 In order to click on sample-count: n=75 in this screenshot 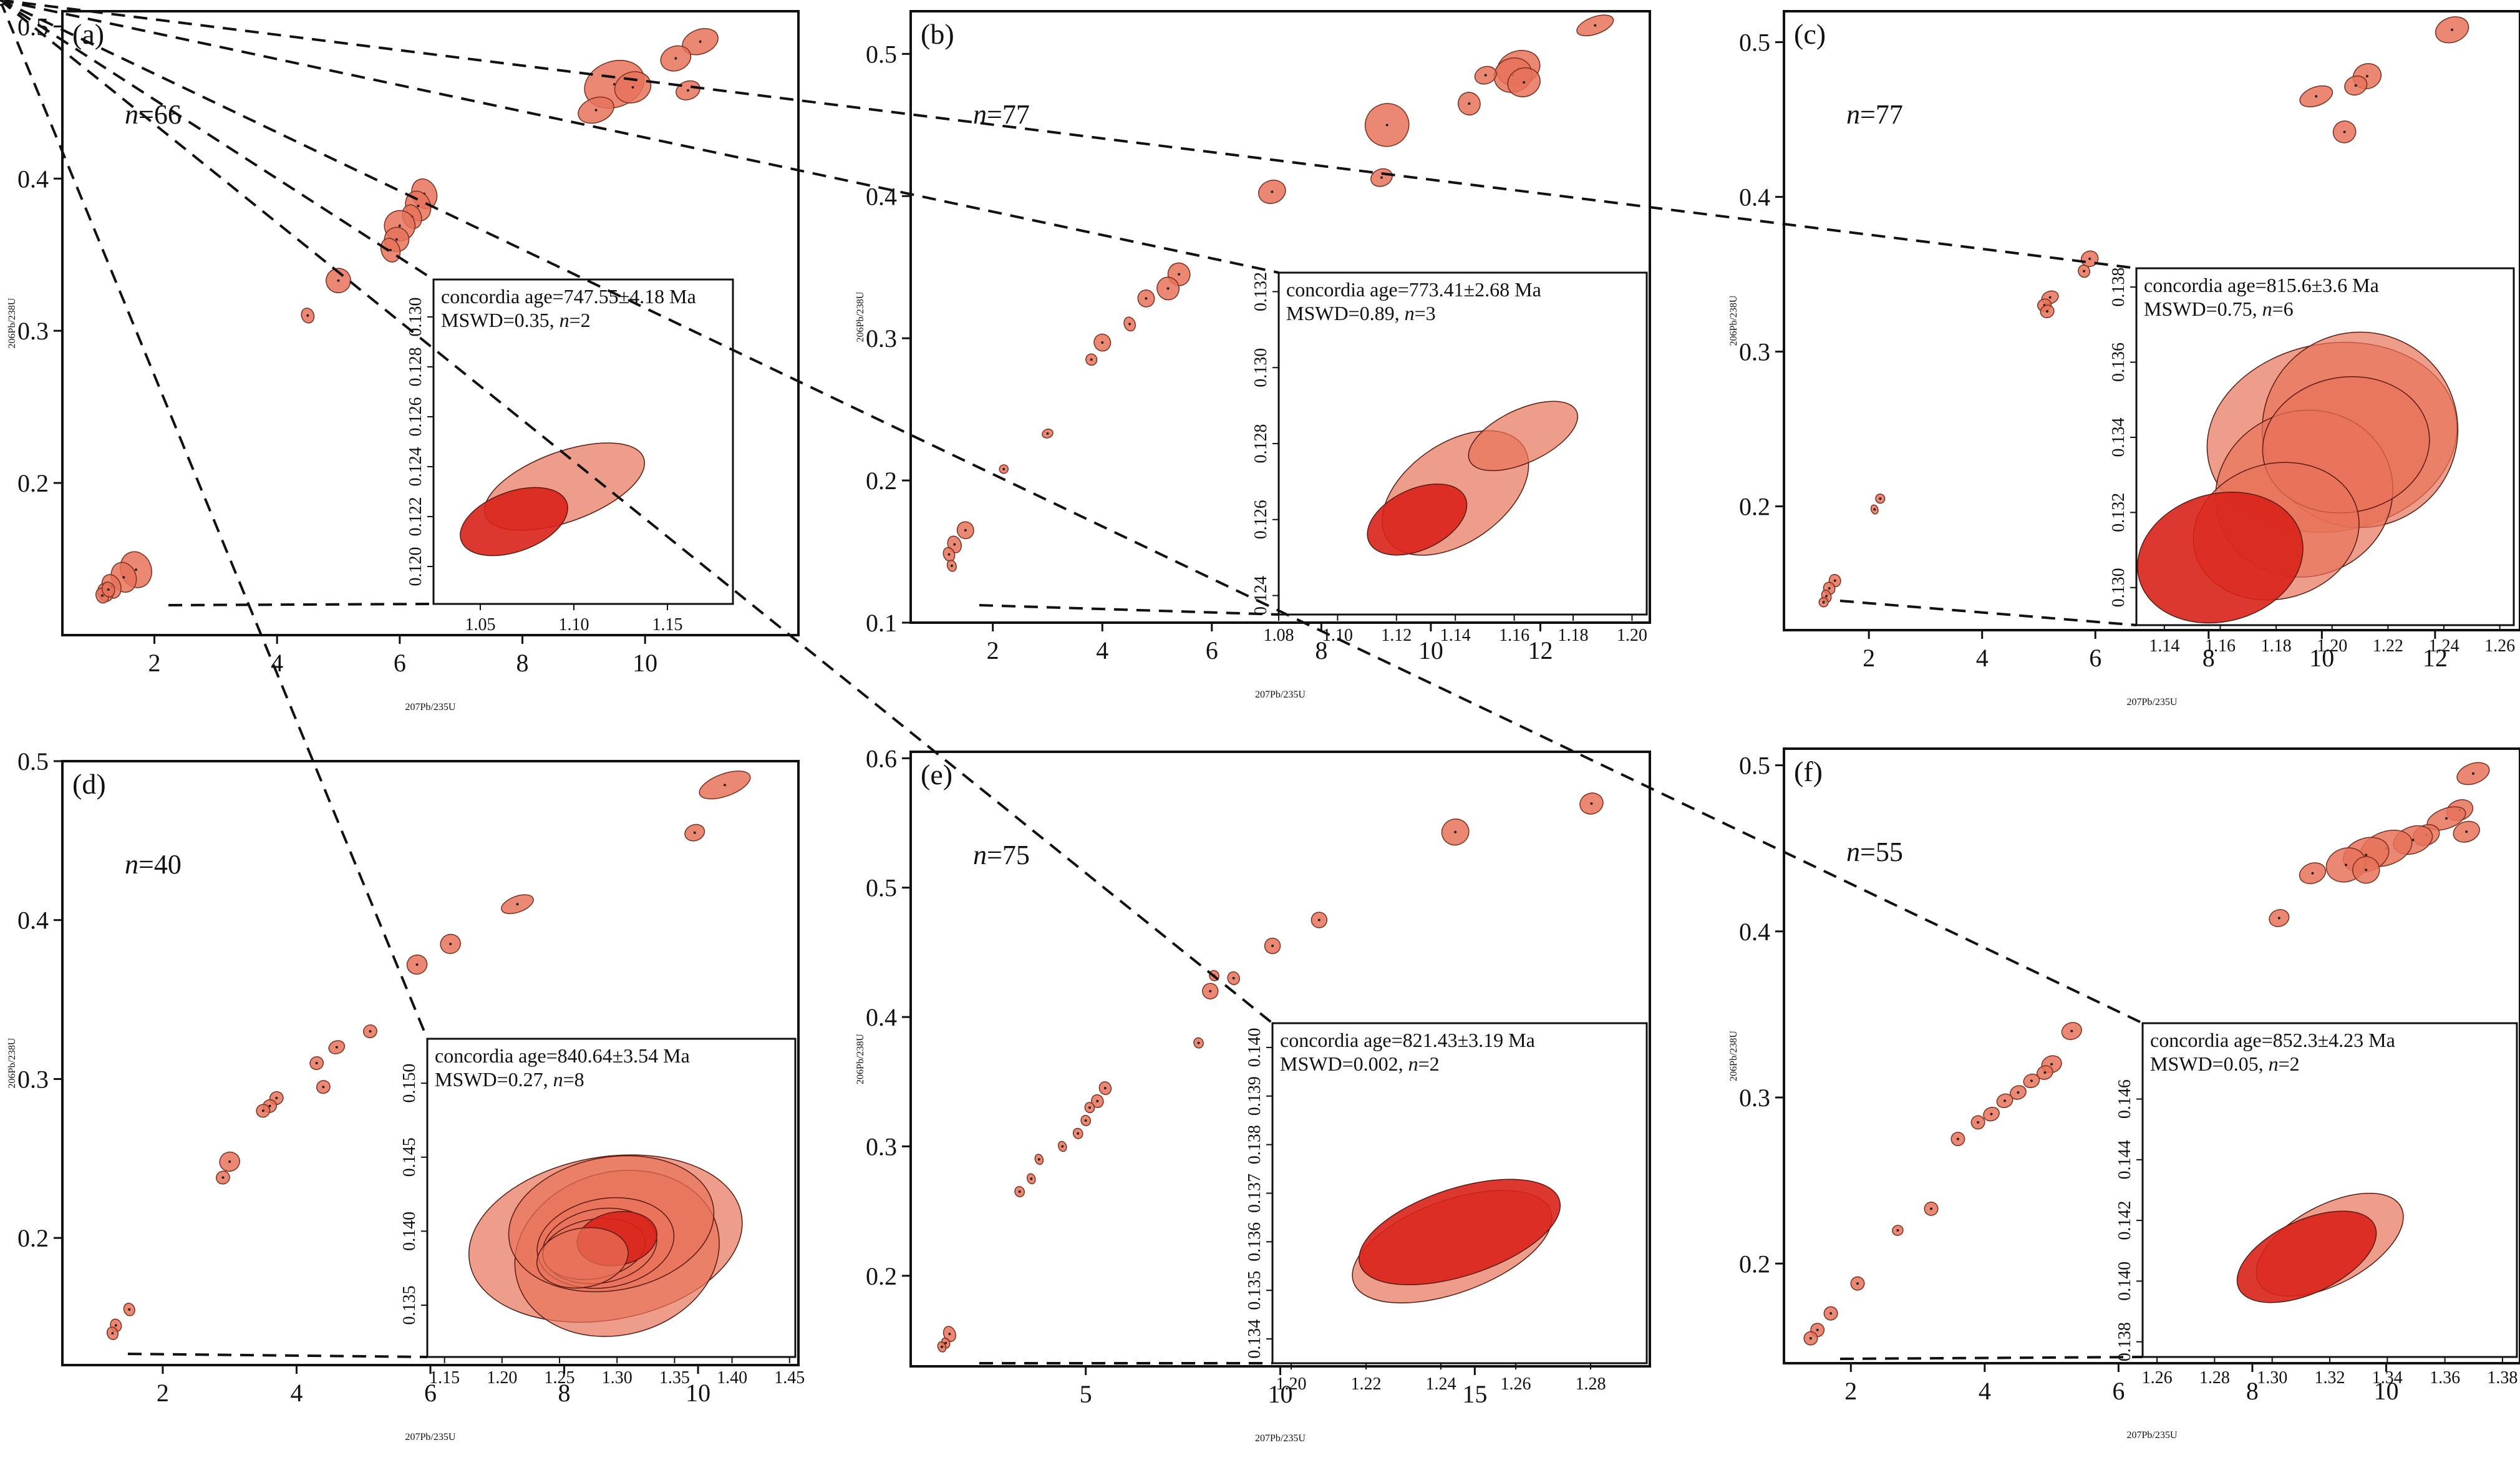, I will do `click(1001, 855)`.